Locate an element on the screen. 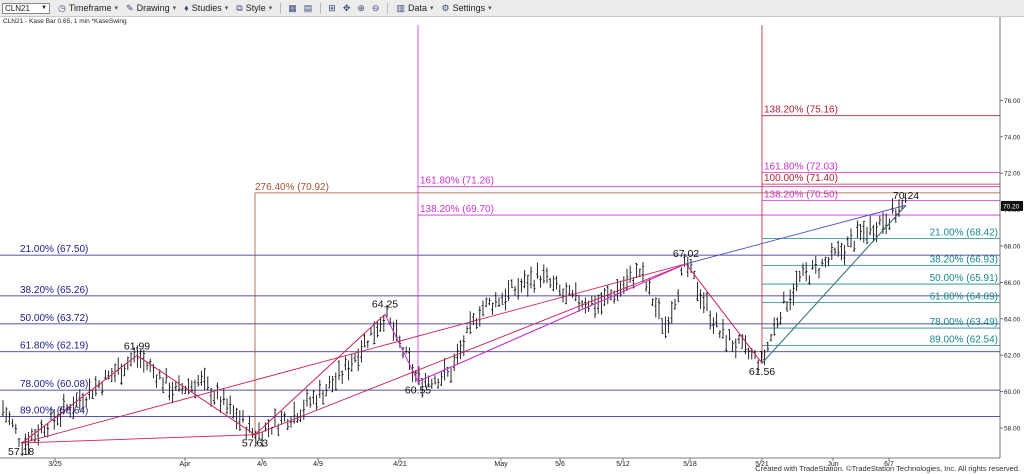  settings-menu: ⚙ Settings ▾ is located at coordinates (467, 8).